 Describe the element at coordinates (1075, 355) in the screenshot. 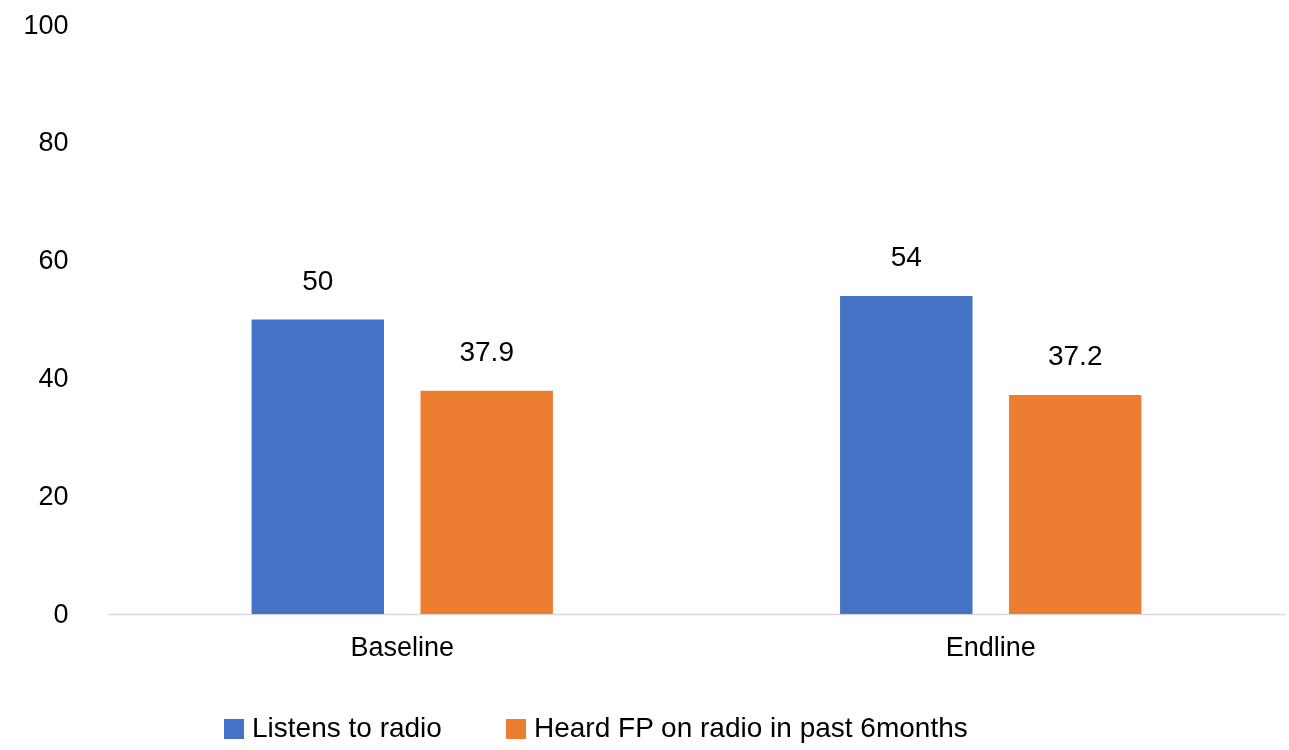

I see `data-label: 37.2` at that location.